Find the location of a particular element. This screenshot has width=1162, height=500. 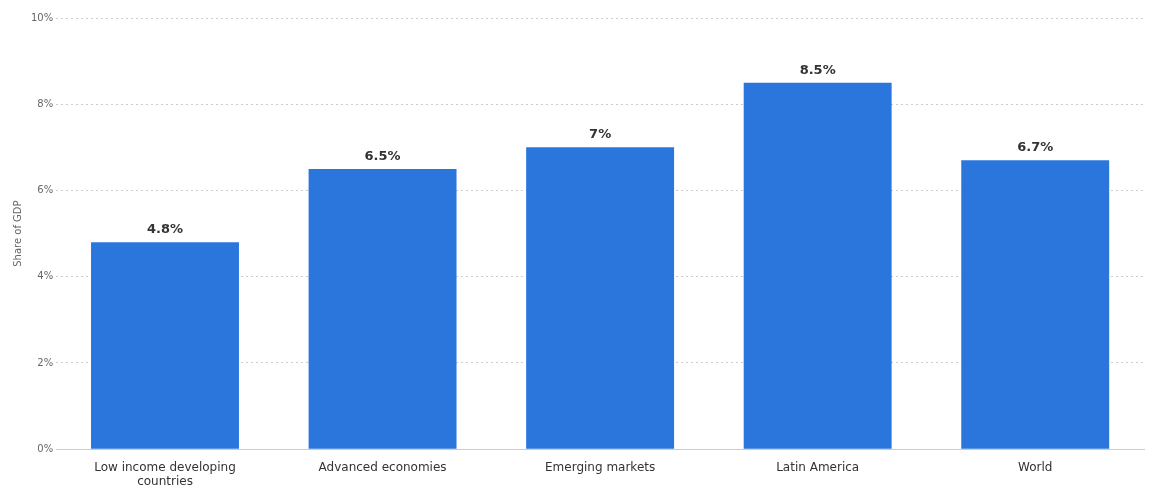

y-tick-label: 10% is located at coordinates (42, 17).